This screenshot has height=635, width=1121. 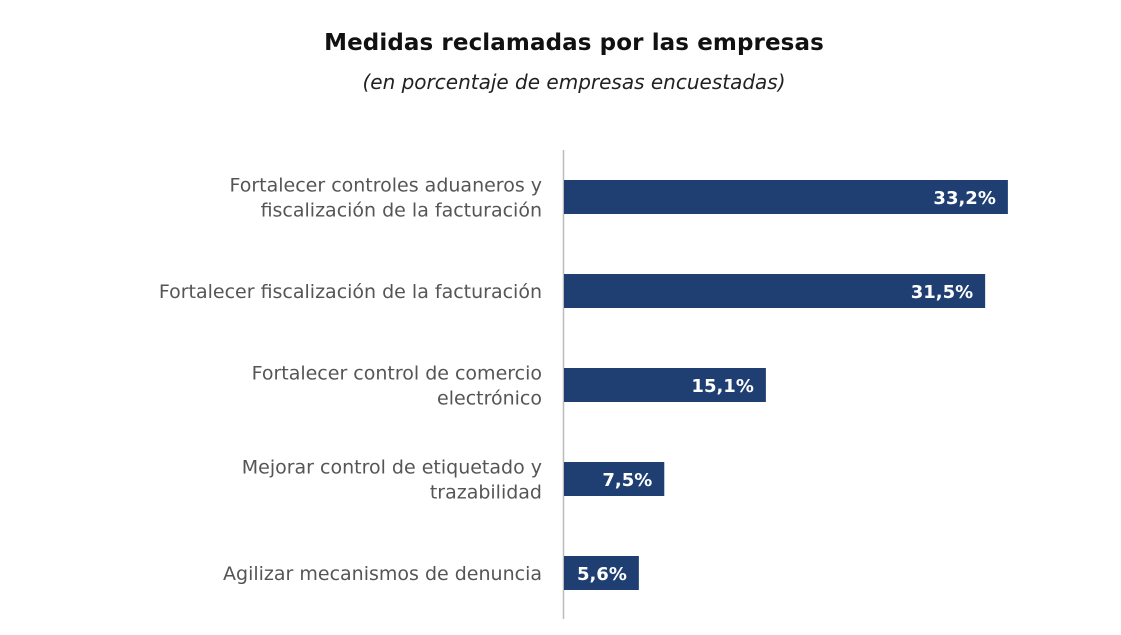 I want to click on chart-title: Medidas reclamadas por las empresas, so click(x=574, y=43).